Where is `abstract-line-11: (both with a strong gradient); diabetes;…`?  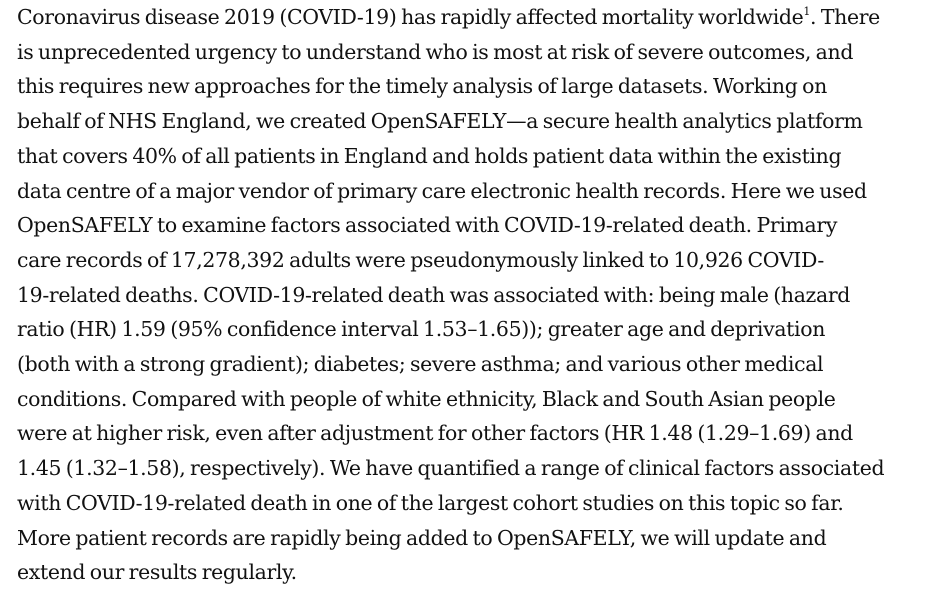 abstract-line-11: (both with a strong gradient); diabetes;… is located at coordinates (420, 364).